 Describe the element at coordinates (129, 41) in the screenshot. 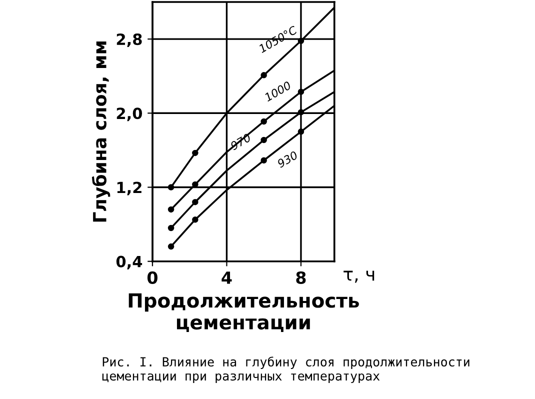

I see `y-tick-label: 2,8` at that location.